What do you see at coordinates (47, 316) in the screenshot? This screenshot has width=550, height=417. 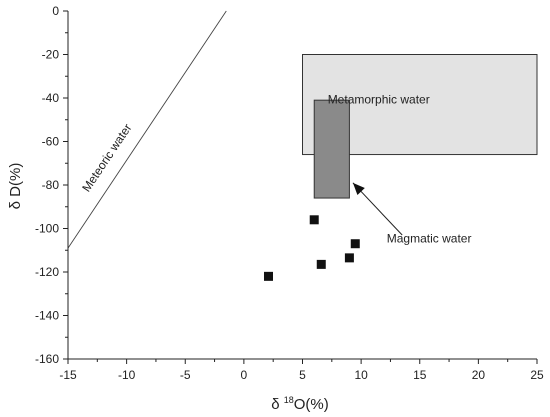 I see `y-tick-label: -140` at bounding box center [47, 316].